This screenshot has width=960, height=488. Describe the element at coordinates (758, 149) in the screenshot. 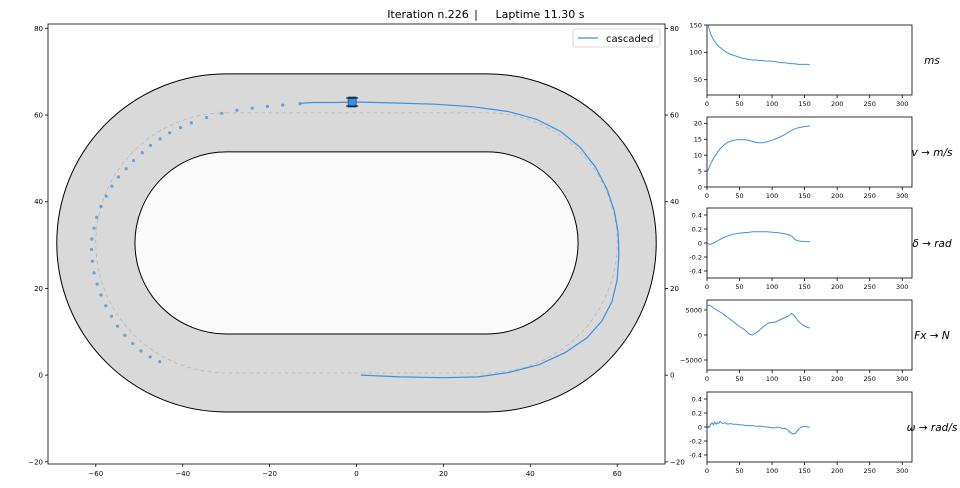

I see `velocity-plot-series-line` at that location.